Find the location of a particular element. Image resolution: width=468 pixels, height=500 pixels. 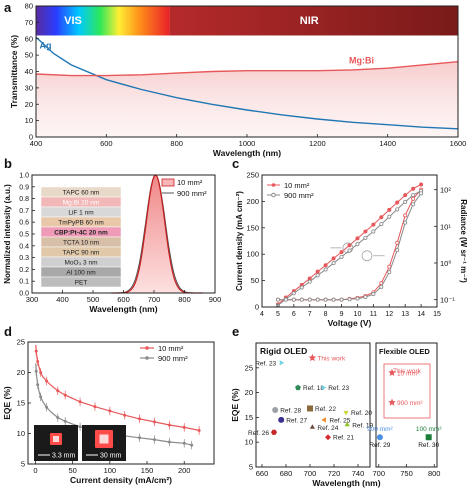

point-label-12: Ref. 21 is located at coordinates (343, 438).